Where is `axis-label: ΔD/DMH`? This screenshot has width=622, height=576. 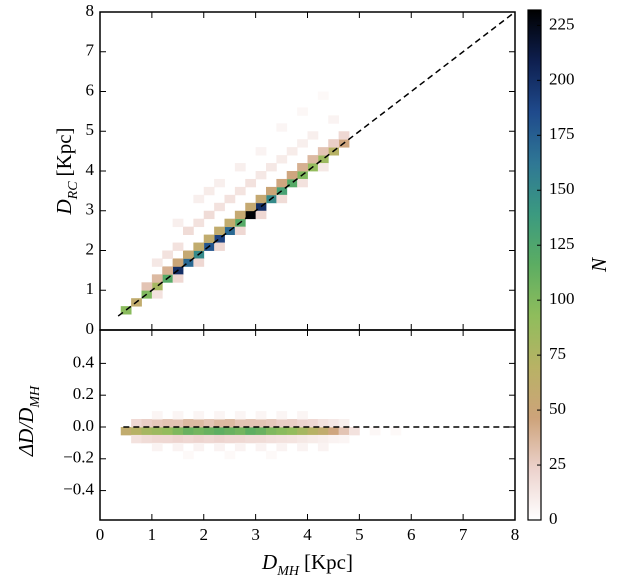 axis-label: ΔD/DMH is located at coordinates (28, 421).